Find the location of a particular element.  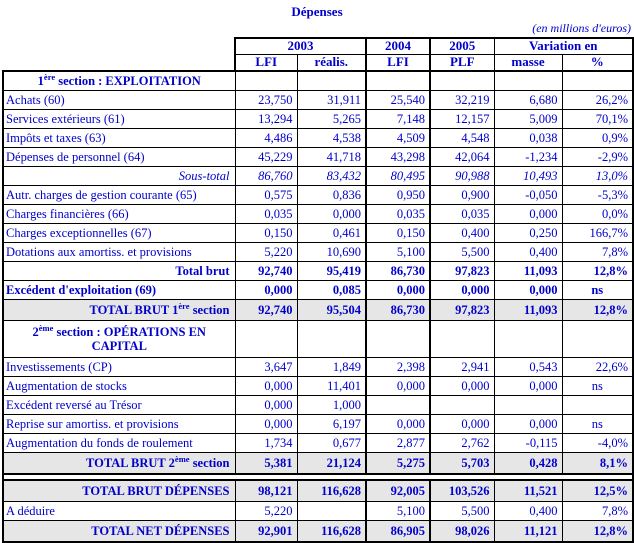

value-cell: 12,8% is located at coordinates (597, 531).